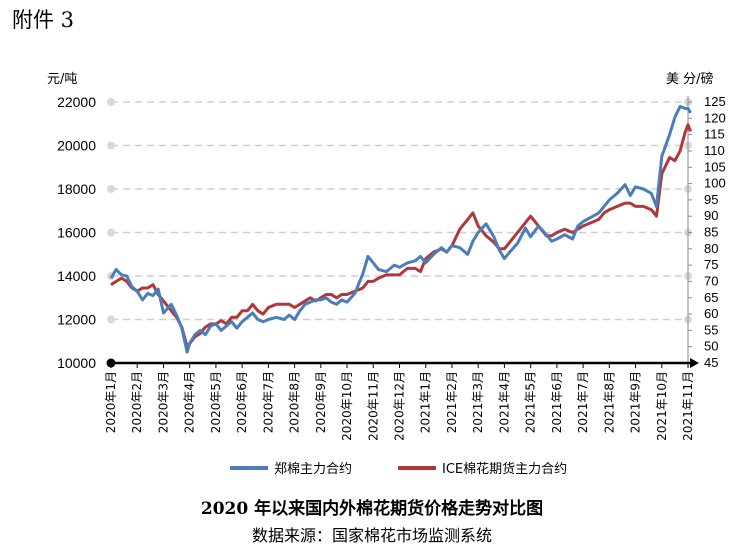 Image resolution: width=744 pixels, height=550 pixels. I want to click on right-tick-label: 50, so click(711, 346).